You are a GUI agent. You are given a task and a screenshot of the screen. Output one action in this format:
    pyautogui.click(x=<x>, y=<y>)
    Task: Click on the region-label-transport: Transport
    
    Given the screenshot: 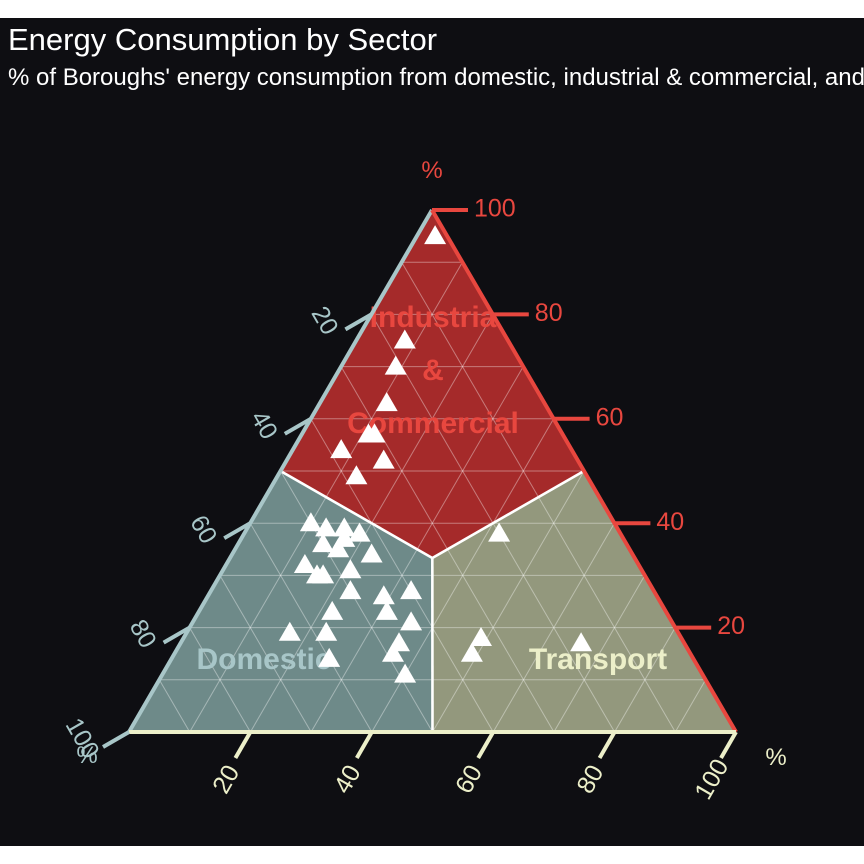 What is the action you would take?
    pyautogui.click(x=598, y=659)
    